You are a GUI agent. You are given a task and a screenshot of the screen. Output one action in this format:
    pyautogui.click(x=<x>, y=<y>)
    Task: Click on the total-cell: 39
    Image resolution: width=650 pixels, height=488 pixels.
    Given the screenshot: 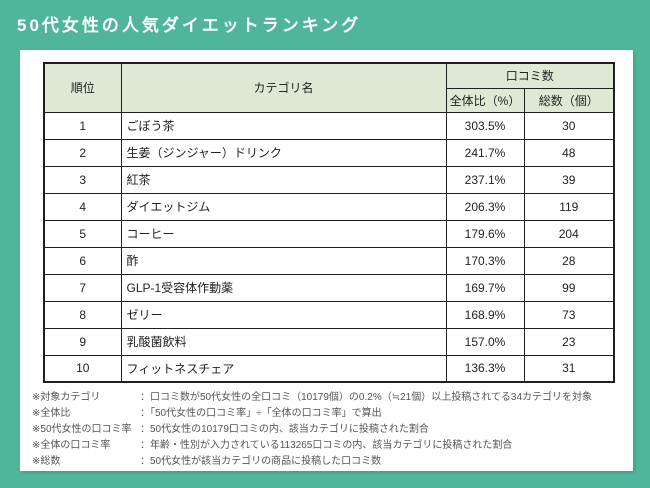 What is the action you would take?
    pyautogui.click(x=569, y=179)
    